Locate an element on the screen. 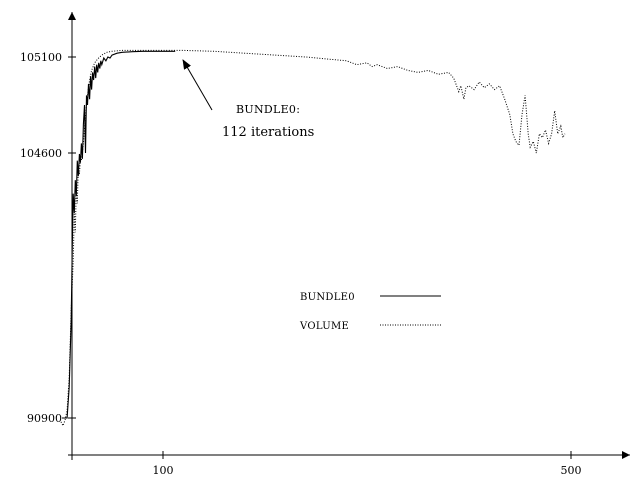  x-axis-arrow is located at coordinates (626, 455).